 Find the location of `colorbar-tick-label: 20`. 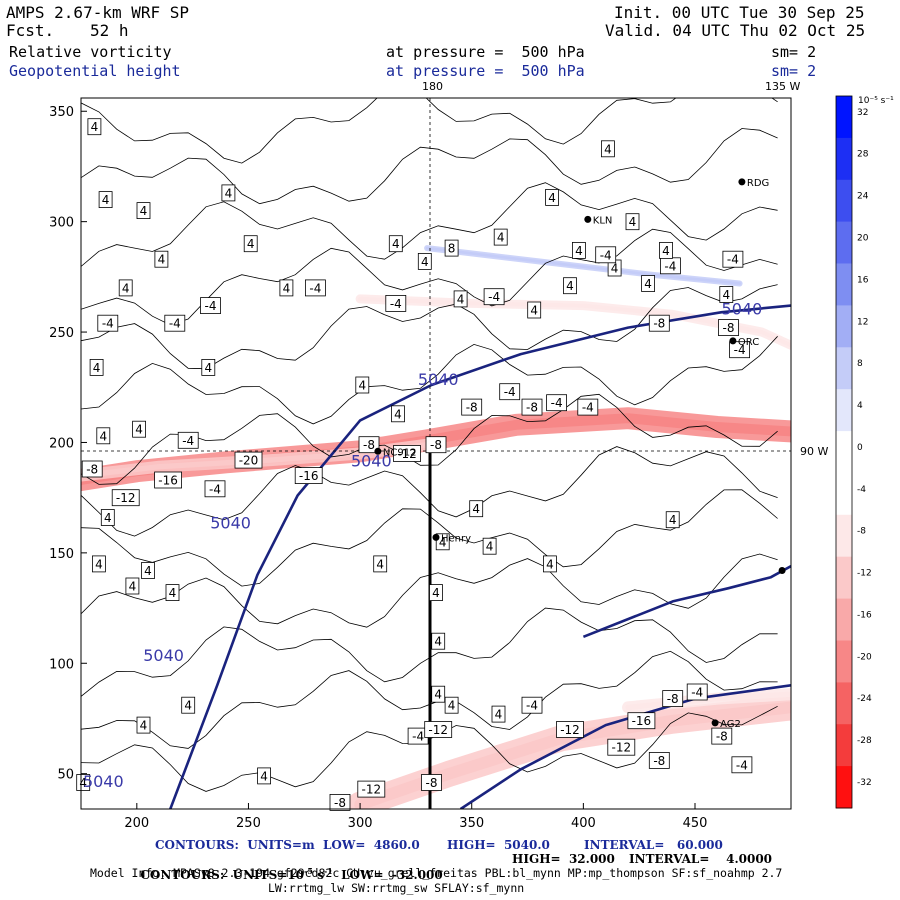

colorbar-tick-label: 20 is located at coordinates (863, 239).